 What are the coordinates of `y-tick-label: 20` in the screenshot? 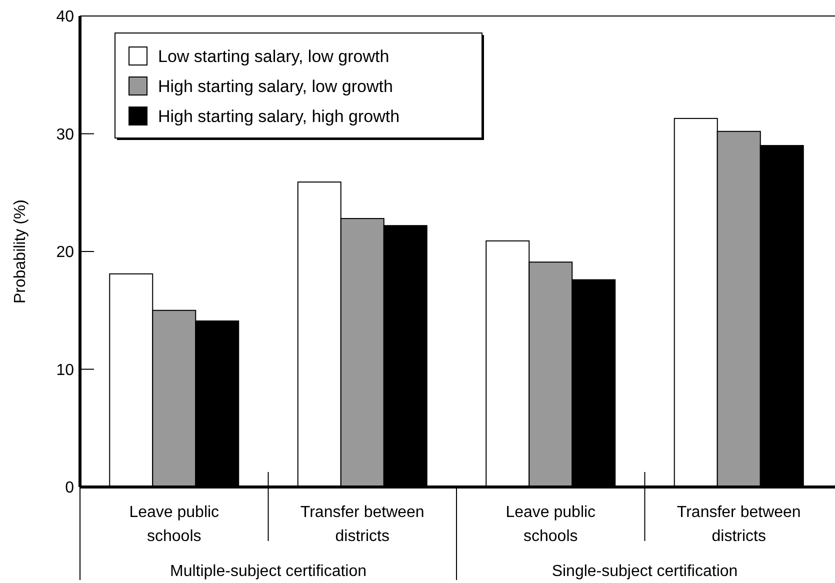 It's located at (65, 253).